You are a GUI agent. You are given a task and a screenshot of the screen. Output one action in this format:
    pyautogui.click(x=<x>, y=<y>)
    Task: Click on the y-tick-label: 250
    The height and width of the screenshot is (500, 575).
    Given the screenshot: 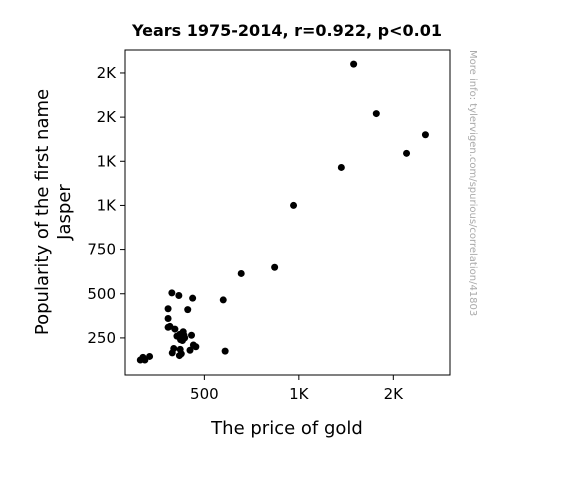 What is the action you would take?
    pyautogui.click(x=101, y=338)
    